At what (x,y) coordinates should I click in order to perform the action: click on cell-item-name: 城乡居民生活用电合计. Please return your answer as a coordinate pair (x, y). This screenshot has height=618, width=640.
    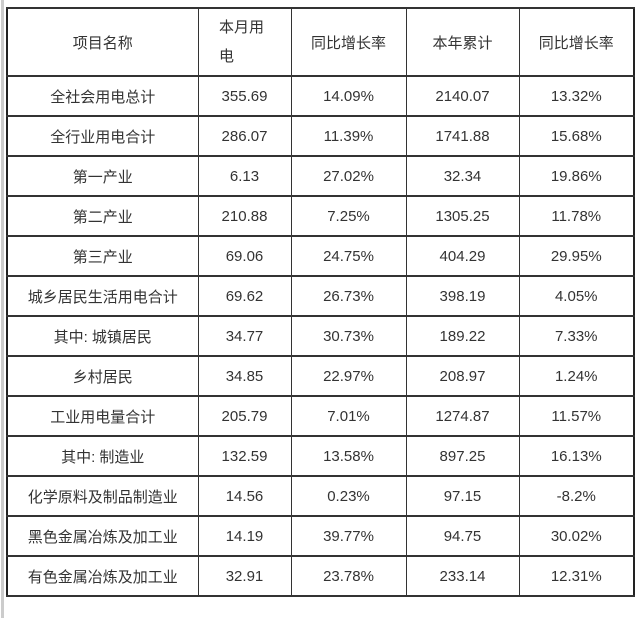
    Looking at the image, I should click on (102, 296).